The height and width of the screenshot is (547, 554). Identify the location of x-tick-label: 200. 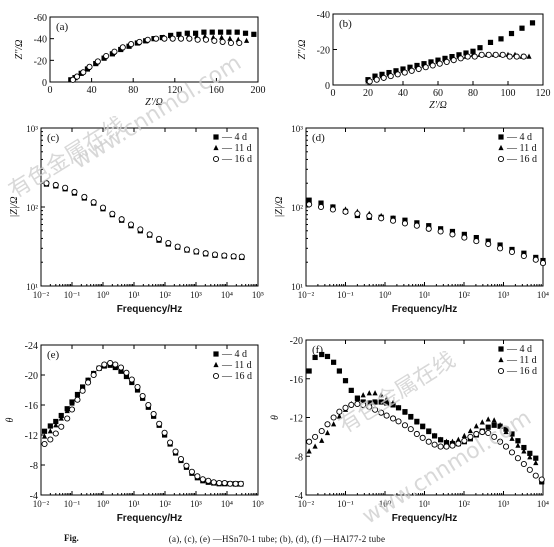
(258, 90).